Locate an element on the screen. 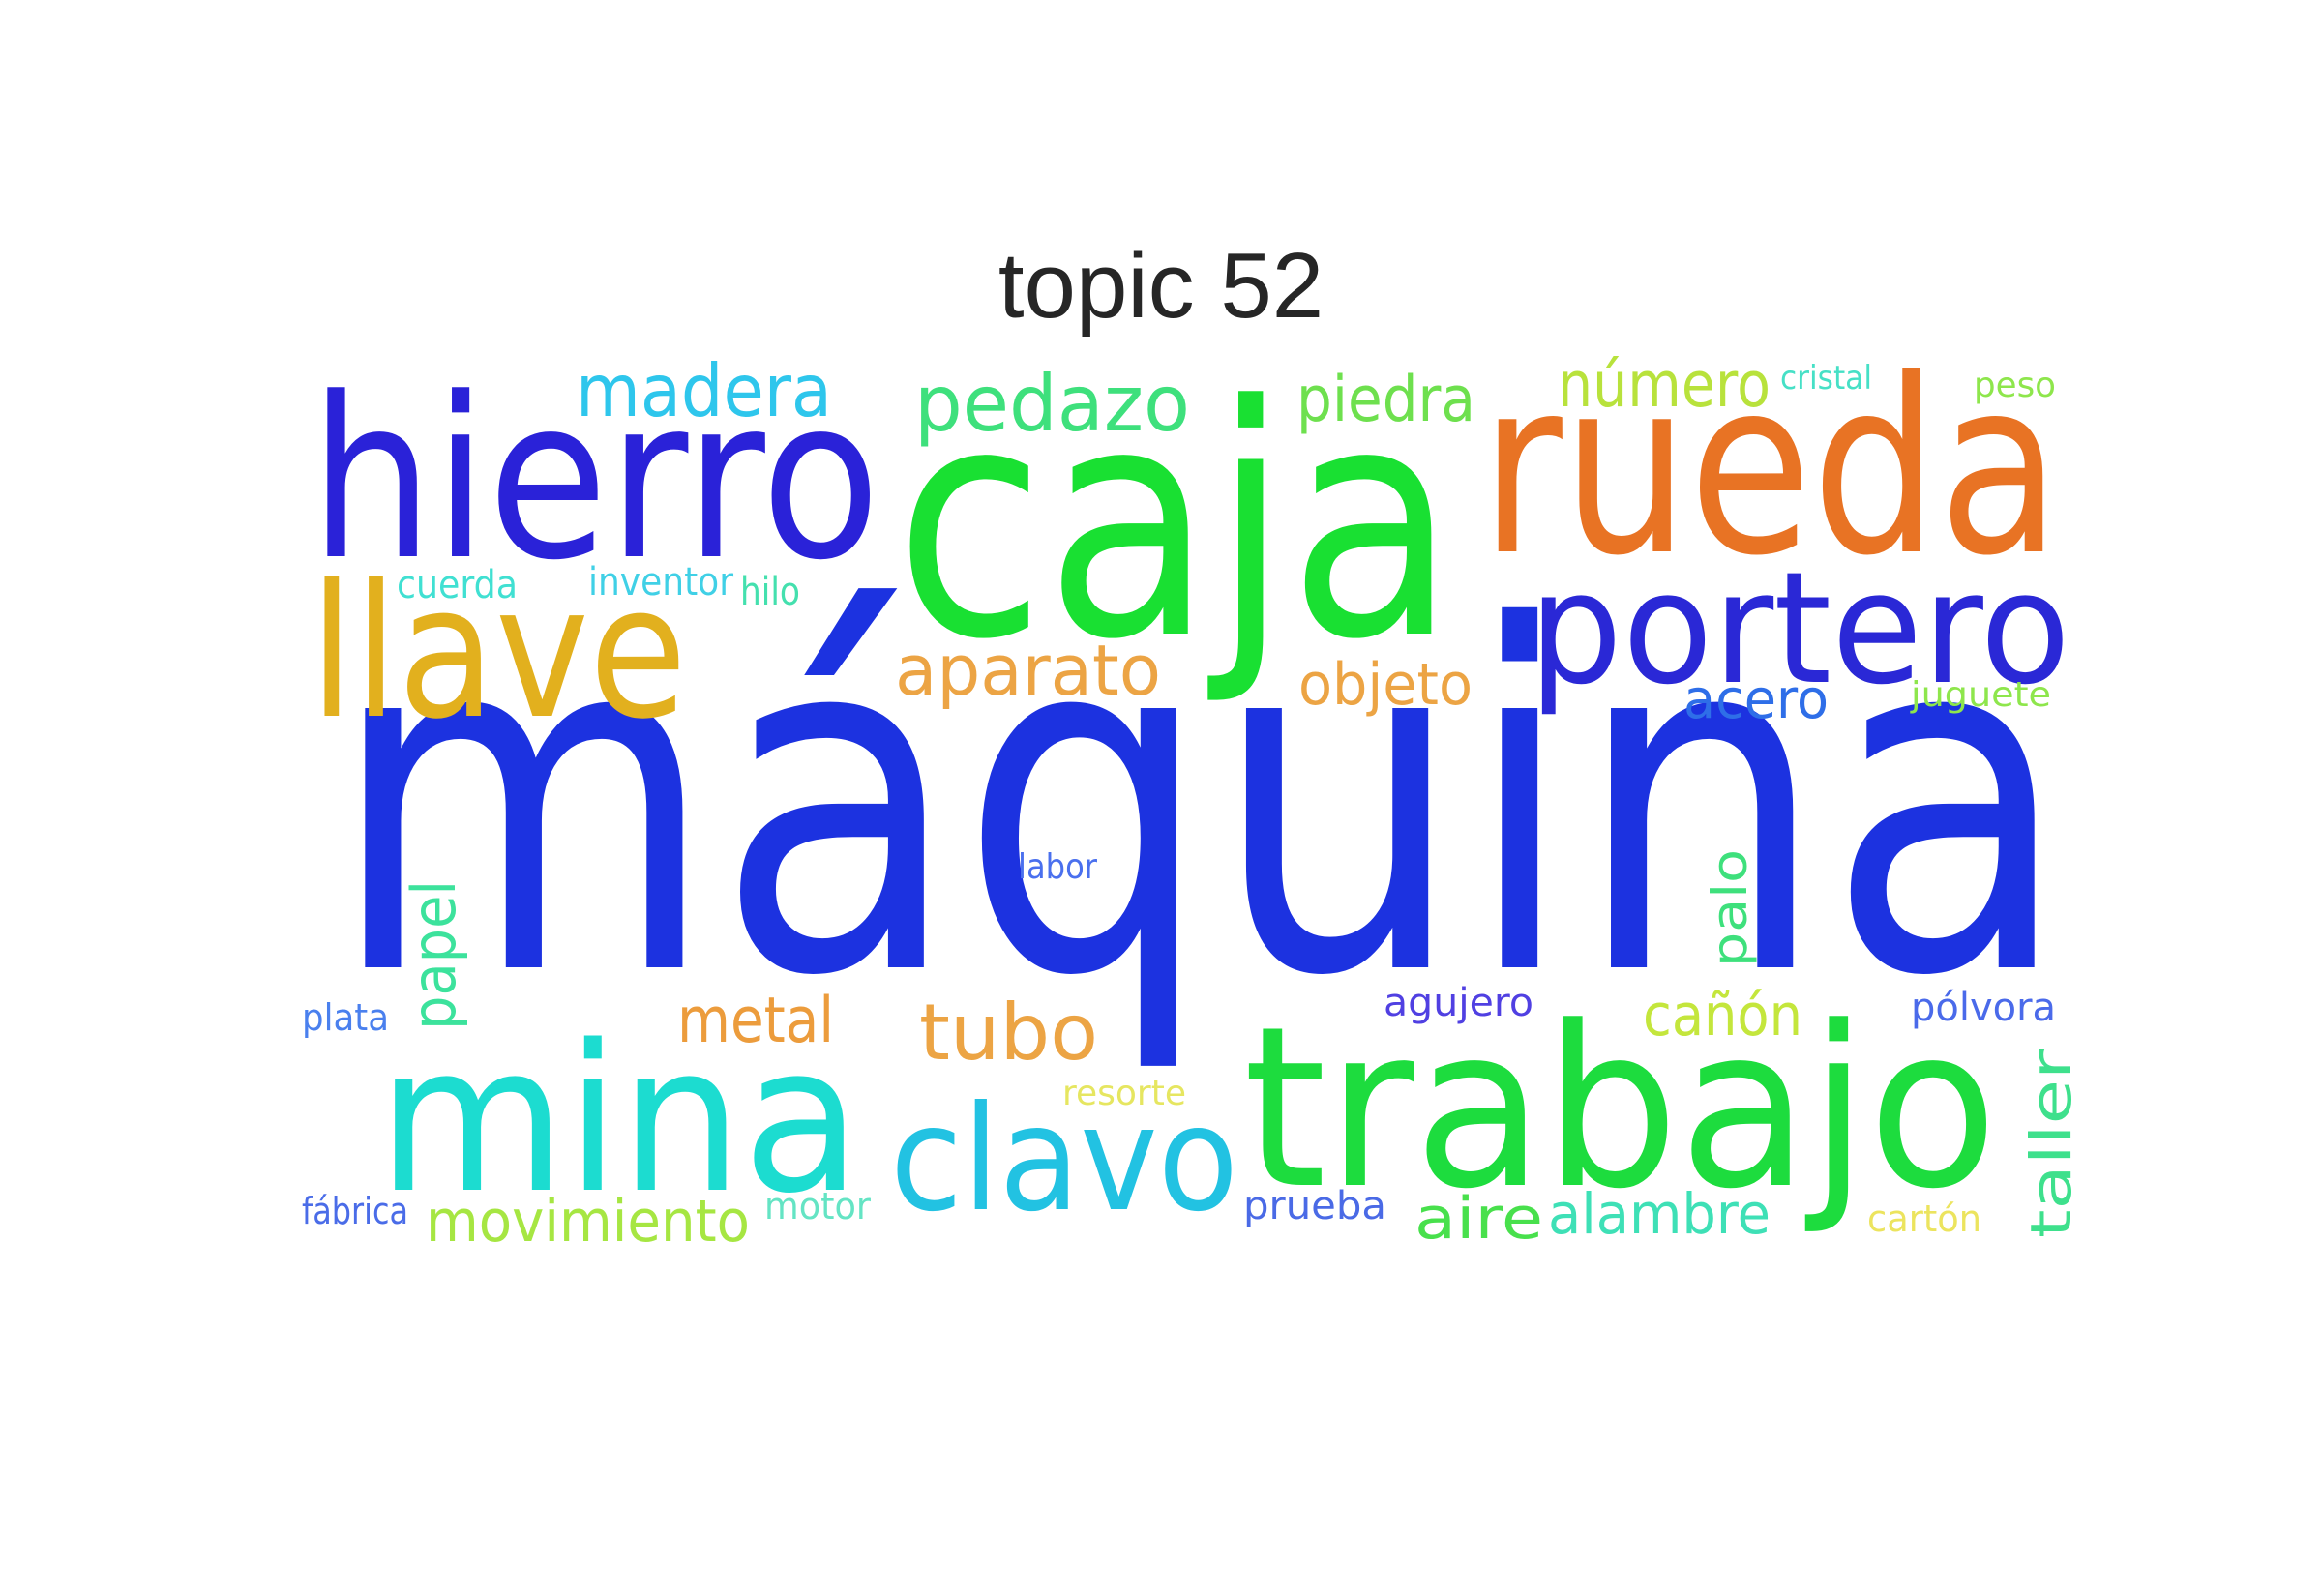 The height and width of the screenshot is (1596, 2322). word-36: resorte is located at coordinates (1124, 1093).